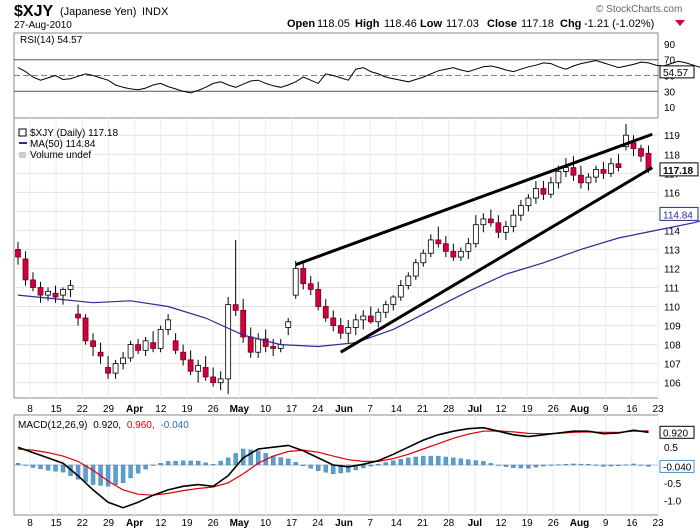 The height and width of the screenshot is (530, 700). What do you see at coordinates (449, 409) in the screenshot?
I see `x-tick-label: 28` at bounding box center [449, 409].